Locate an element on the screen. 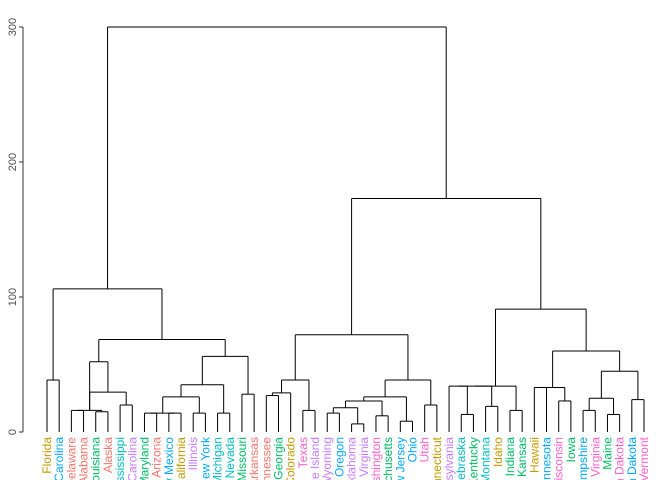 This screenshot has width=672, height=480. leaf-label: Alabama is located at coordinates (84, 458).